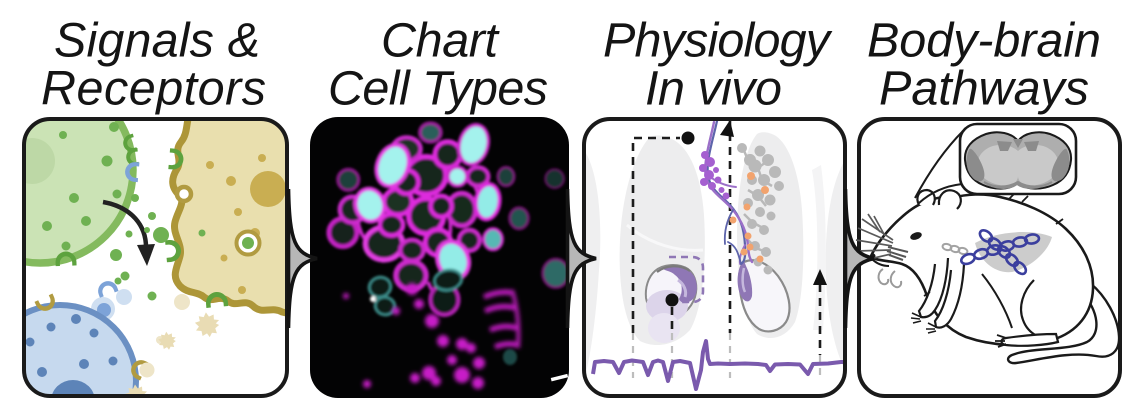 This screenshot has height=420, width=1140. What do you see at coordinates (438, 89) in the screenshot?
I see `svg-text: Cell Types` at bounding box center [438, 89].